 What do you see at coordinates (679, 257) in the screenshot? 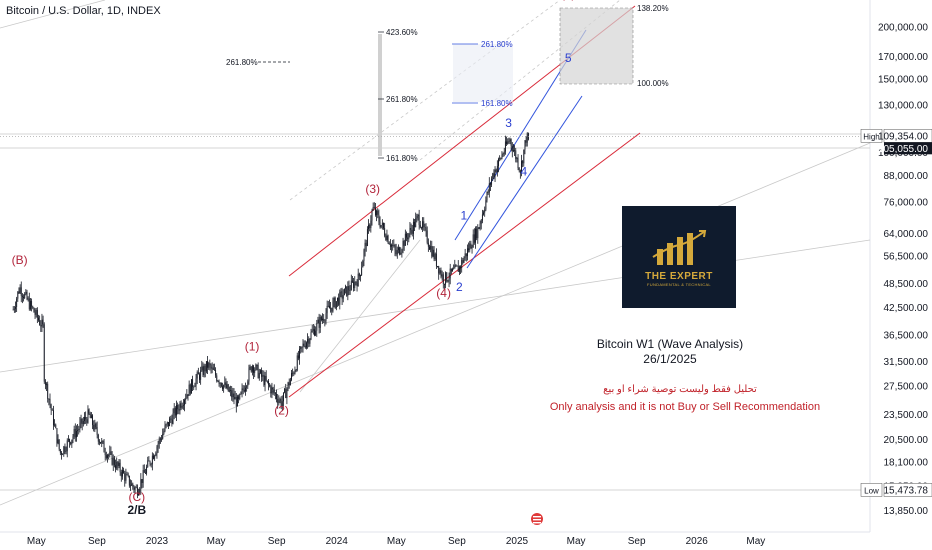
I see `the-expert-logo: THE EXPERT FUNDAMENTAL & TECHNICAL` at bounding box center [679, 257].